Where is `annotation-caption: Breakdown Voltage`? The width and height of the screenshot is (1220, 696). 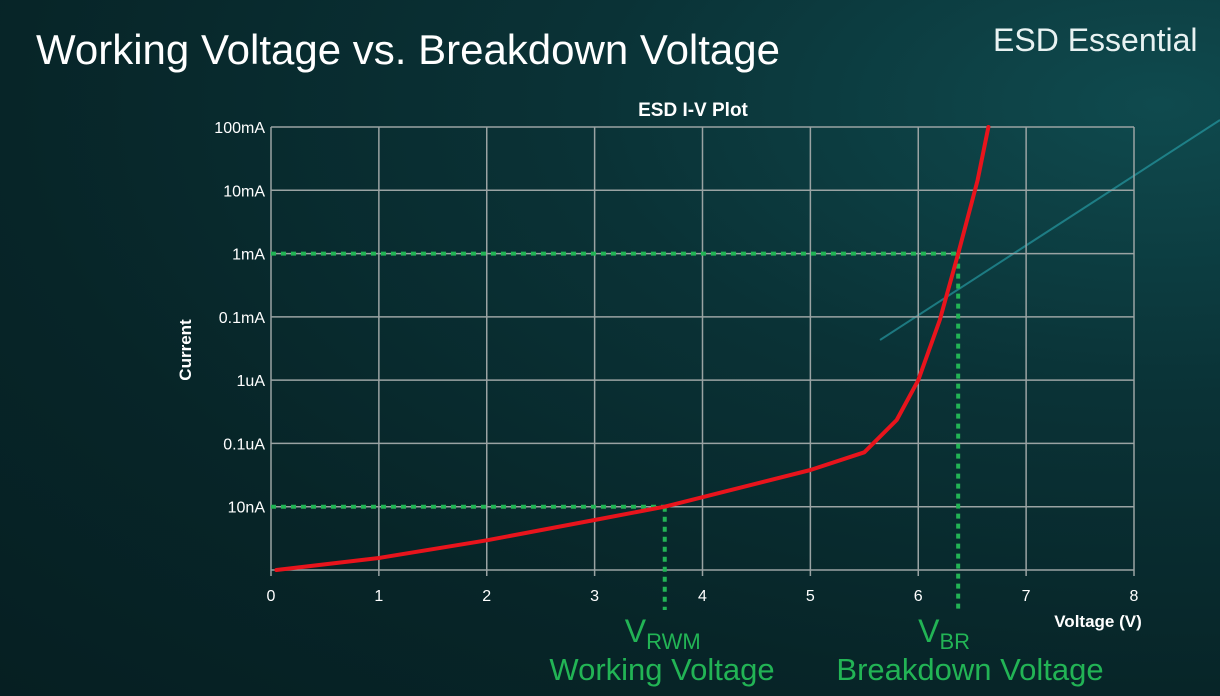
annotation-caption: Breakdown Voltage is located at coordinates (969, 669).